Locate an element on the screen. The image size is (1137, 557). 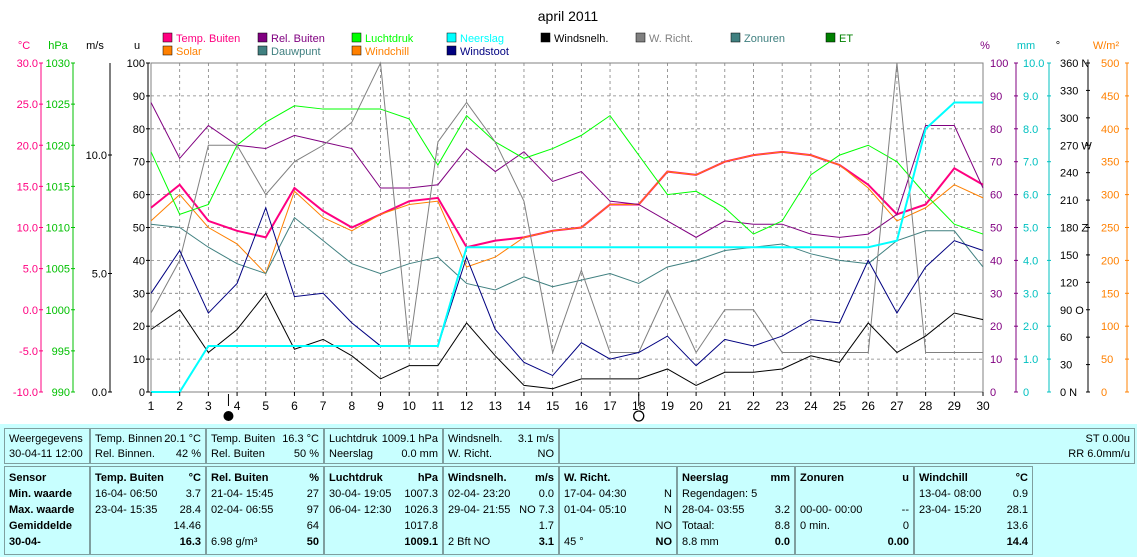
legend-label: Rel. Buiten is located at coordinates (298, 39).